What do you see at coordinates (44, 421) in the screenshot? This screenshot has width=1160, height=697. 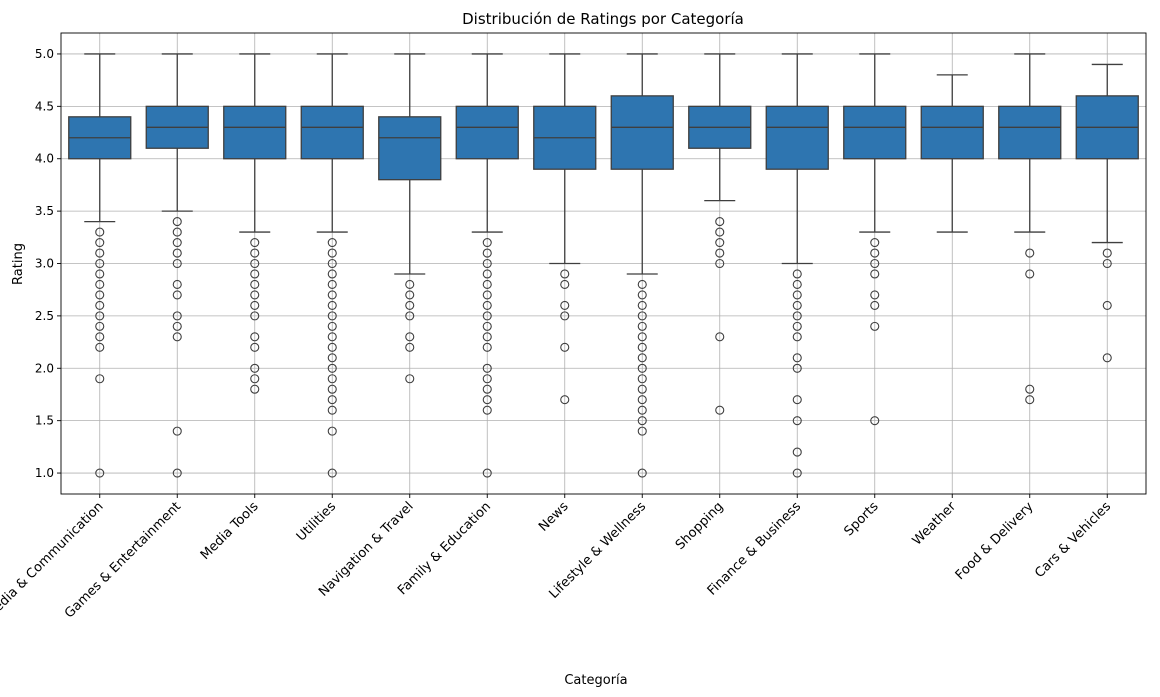 I see `y-tick-label: 1.5` at bounding box center [44, 421].